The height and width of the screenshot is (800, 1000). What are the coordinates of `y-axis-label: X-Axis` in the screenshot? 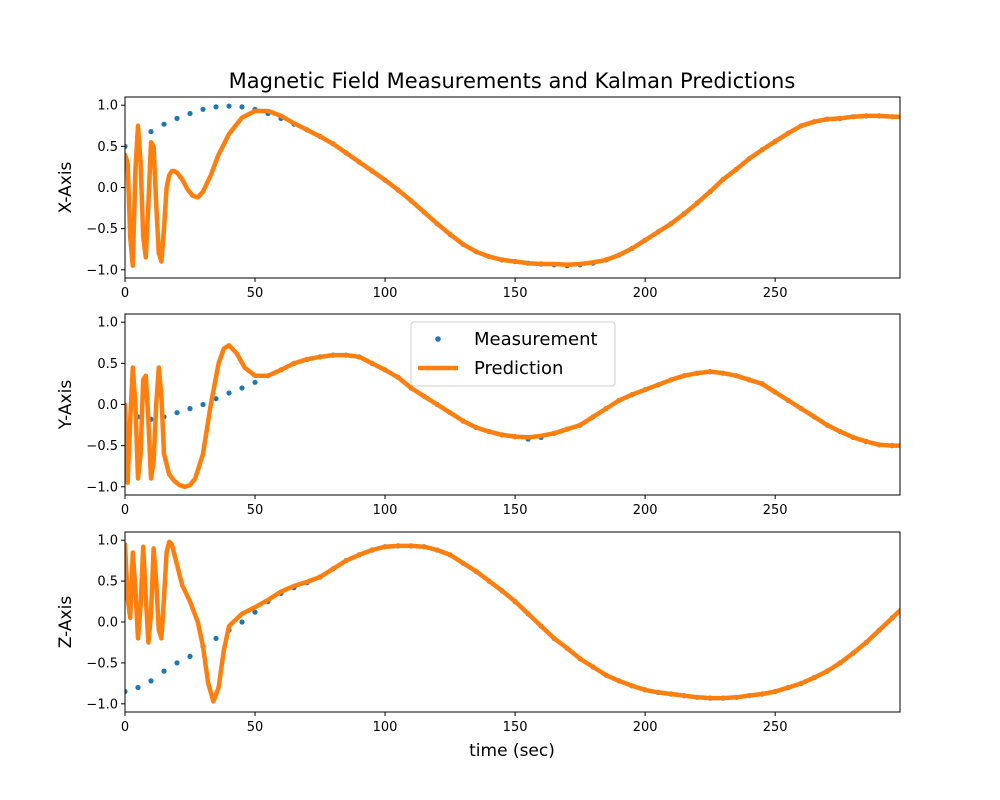 It's located at (66, 187).